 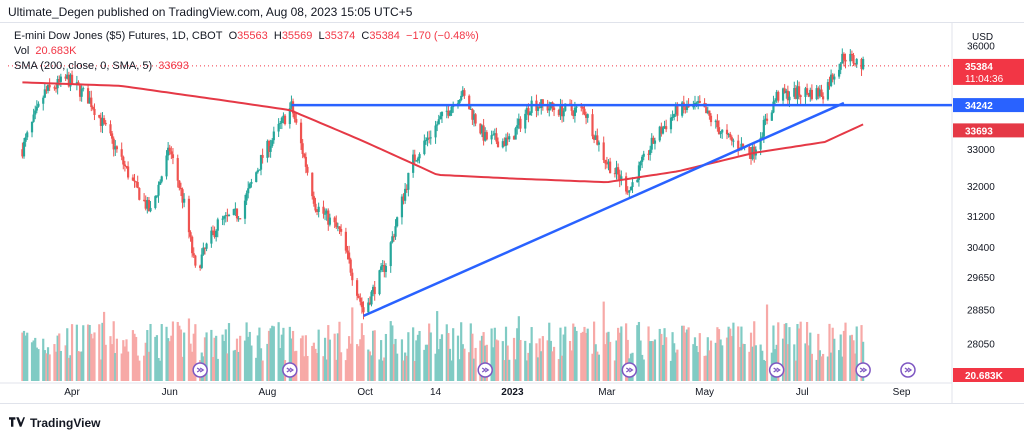 I want to click on sma-badge-bg, so click(x=988, y=130).